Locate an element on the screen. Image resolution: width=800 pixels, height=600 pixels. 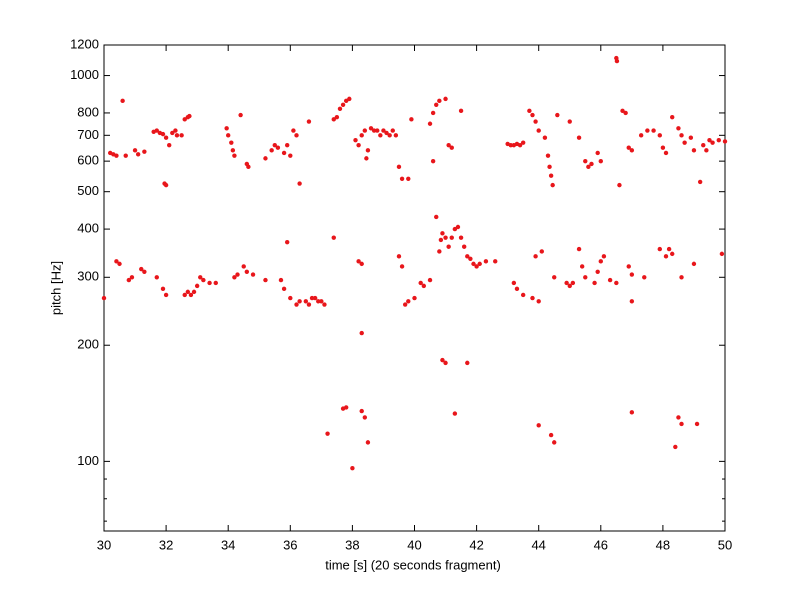
x-tick-label: 38 is located at coordinates (352, 544).